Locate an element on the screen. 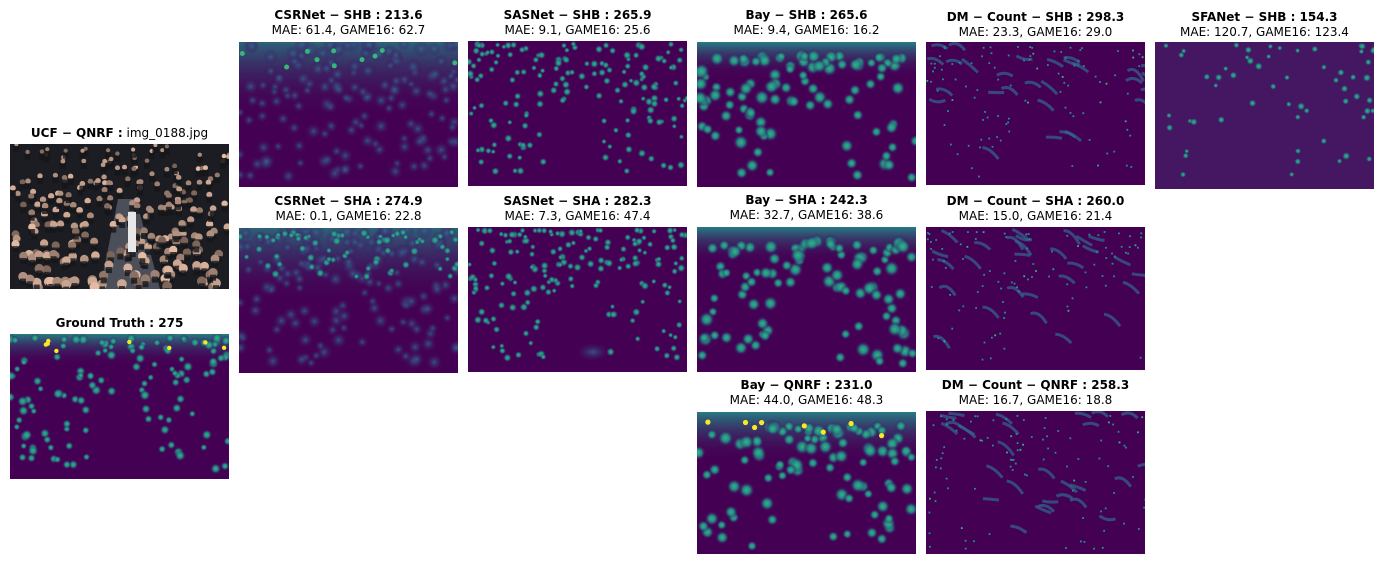  peak is located at coordinates (46, 344).